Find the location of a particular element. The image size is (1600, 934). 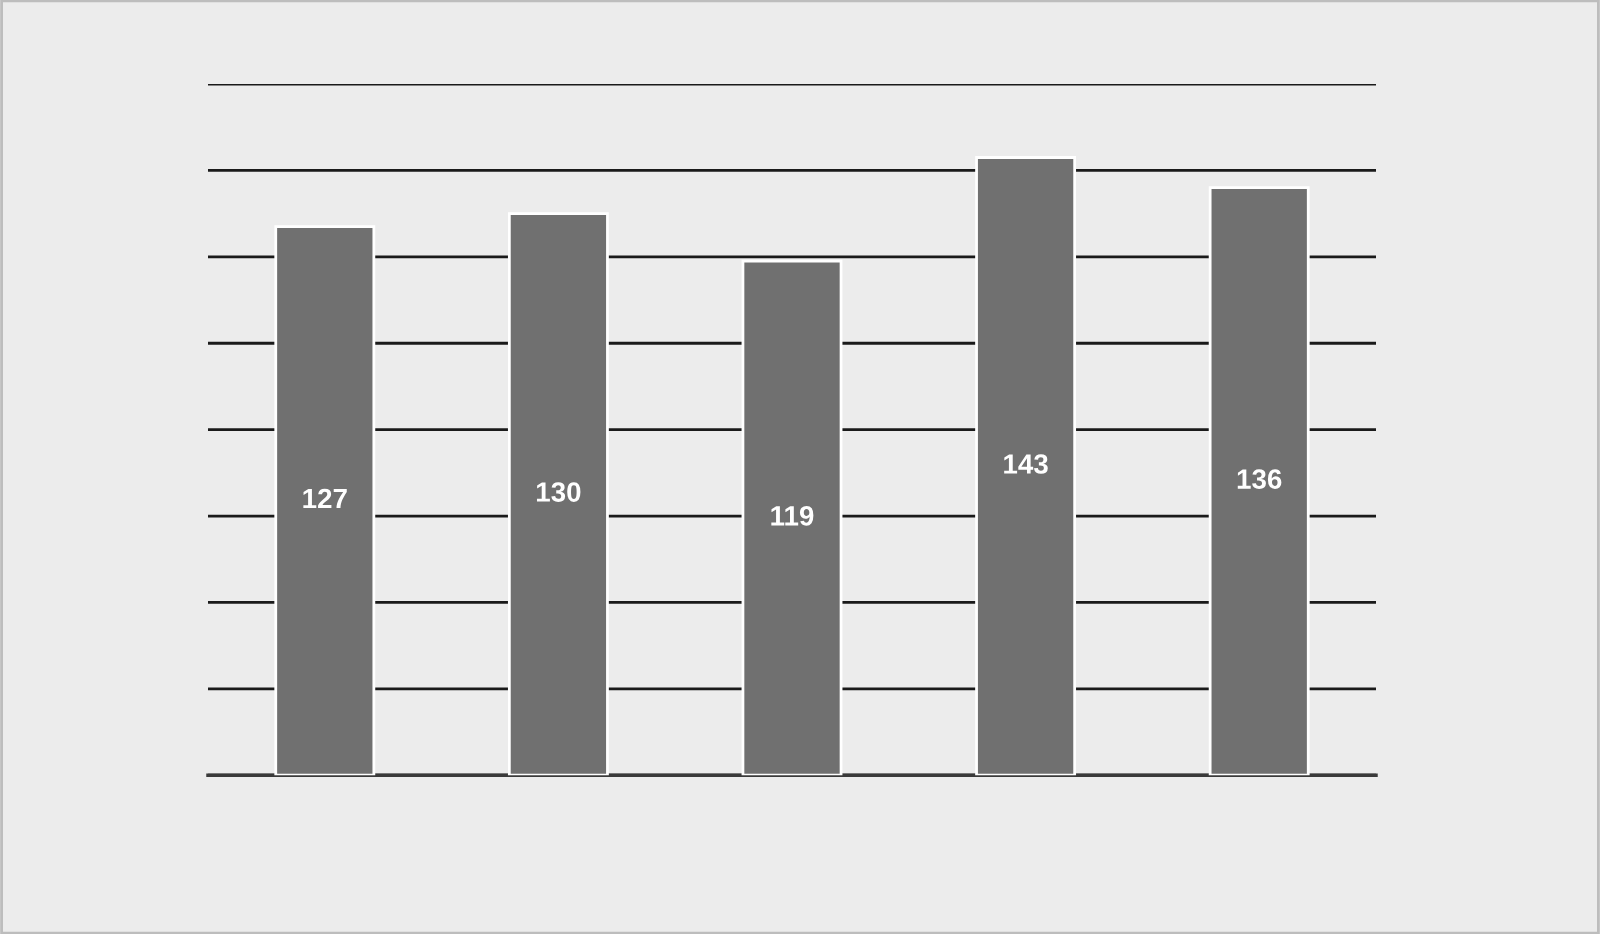

data-label: 136 is located at coordinates (1259, 479).